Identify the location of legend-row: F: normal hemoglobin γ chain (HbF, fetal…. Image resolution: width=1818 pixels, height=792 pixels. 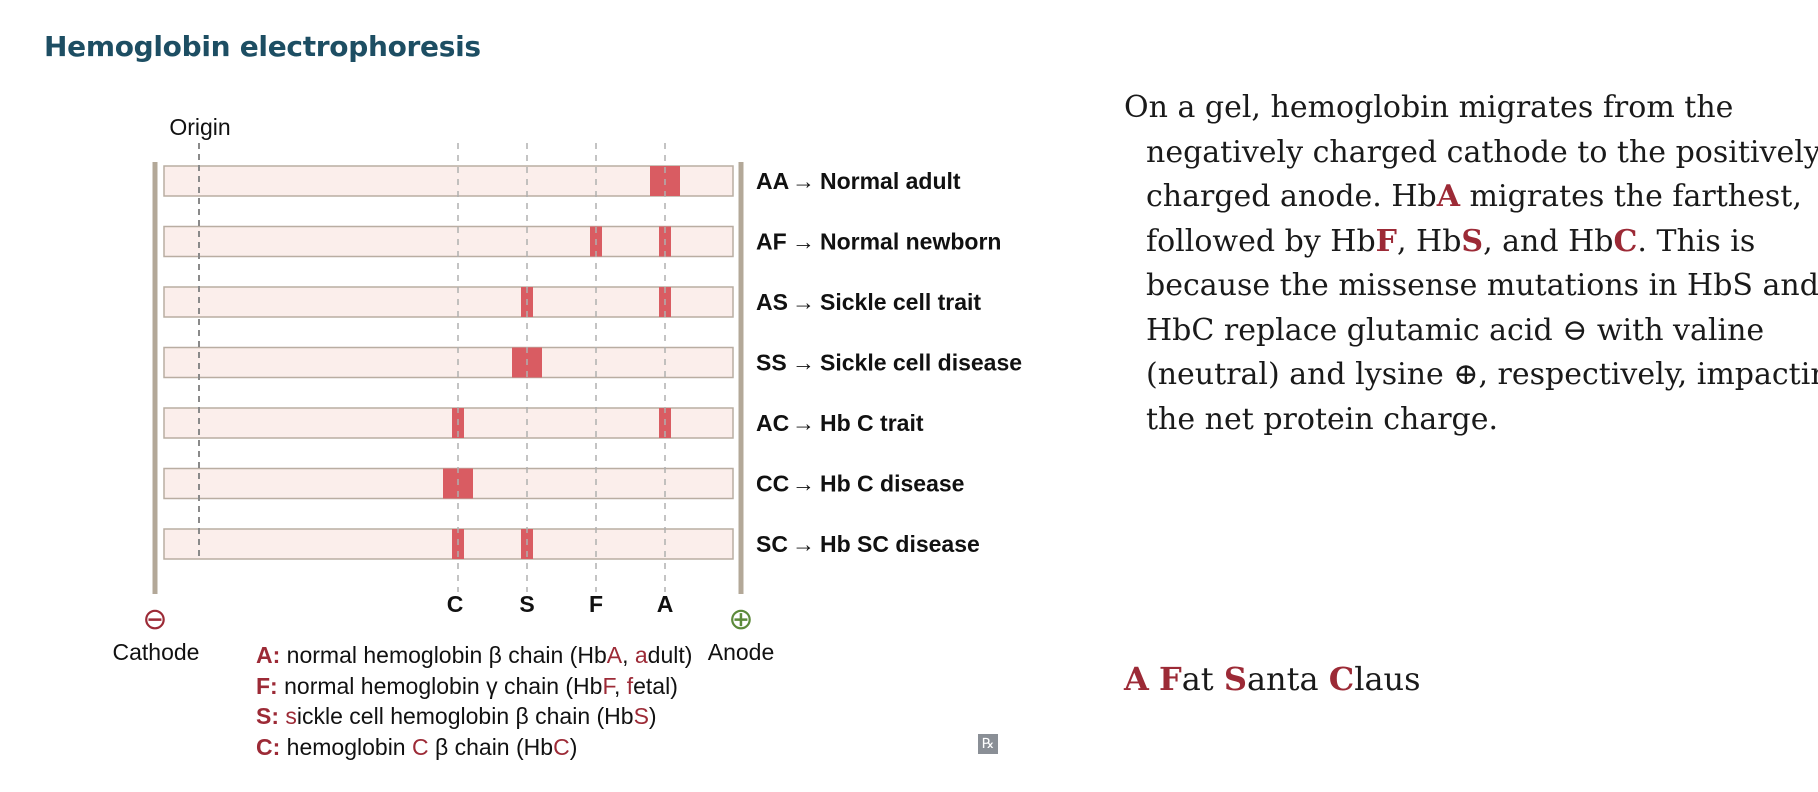
(467, 685).